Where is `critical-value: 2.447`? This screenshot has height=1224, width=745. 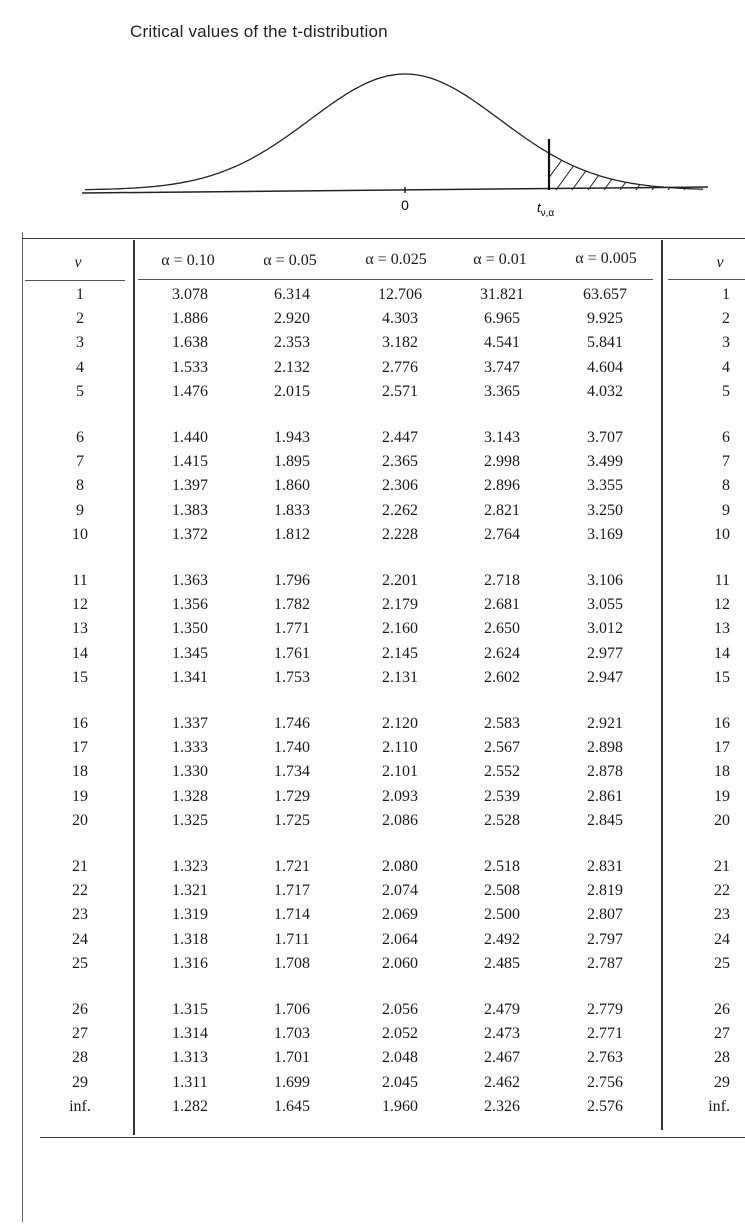 critical-value: 2.447 is located at coordinates (400, 437).